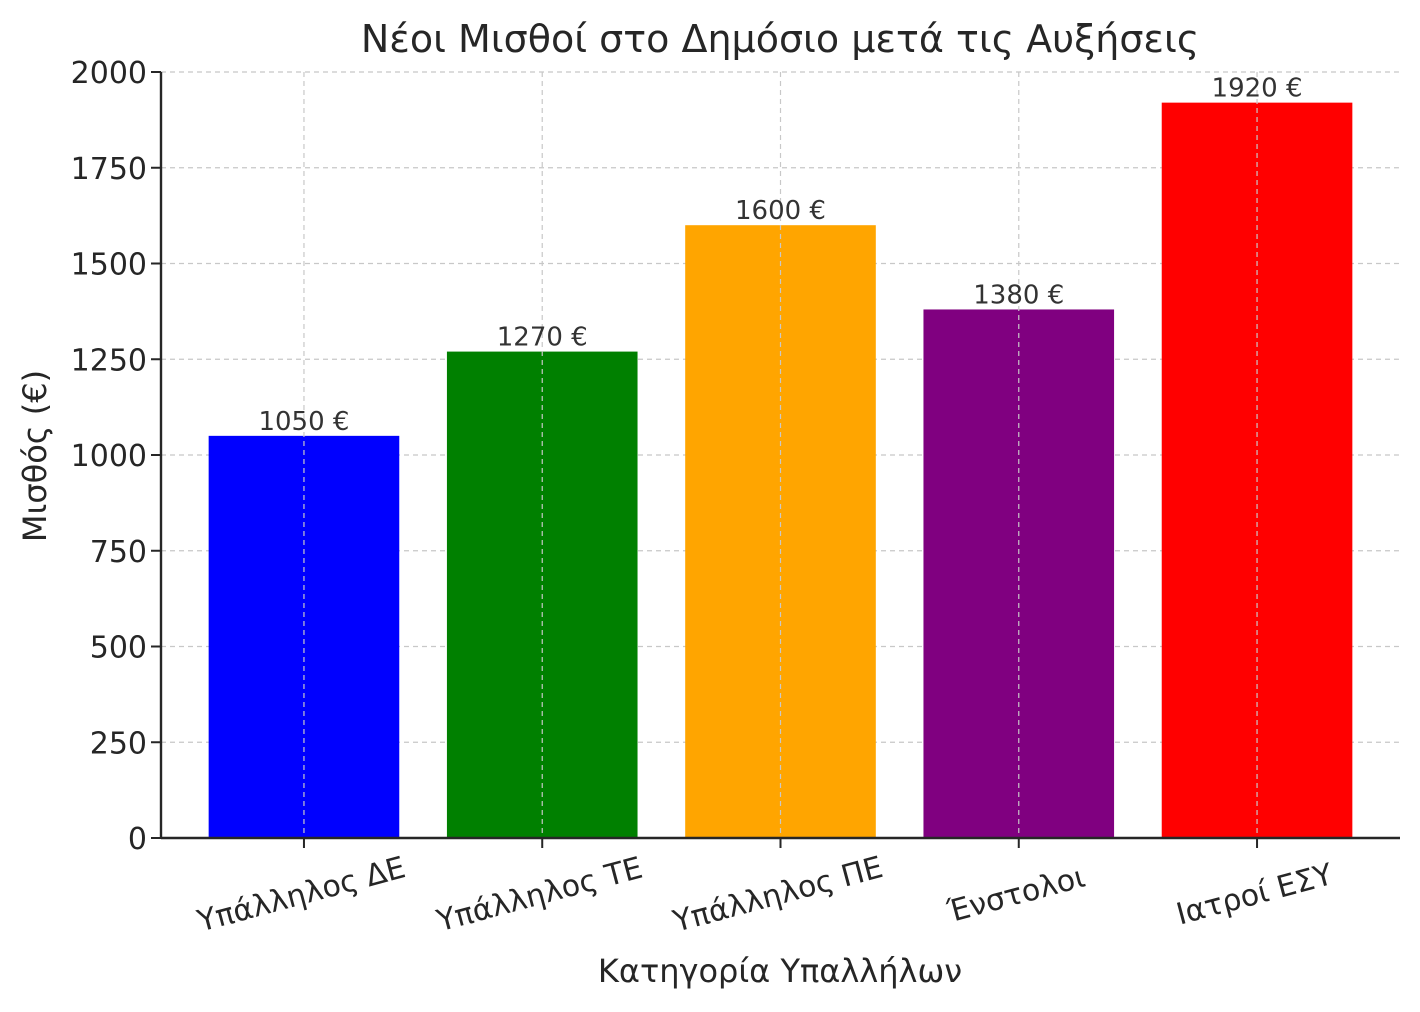 The image size is (1420, 1012). Describe the element at coordinates (109, 169) in the screenshot. I see `y-tick-label: 1750` at that location.